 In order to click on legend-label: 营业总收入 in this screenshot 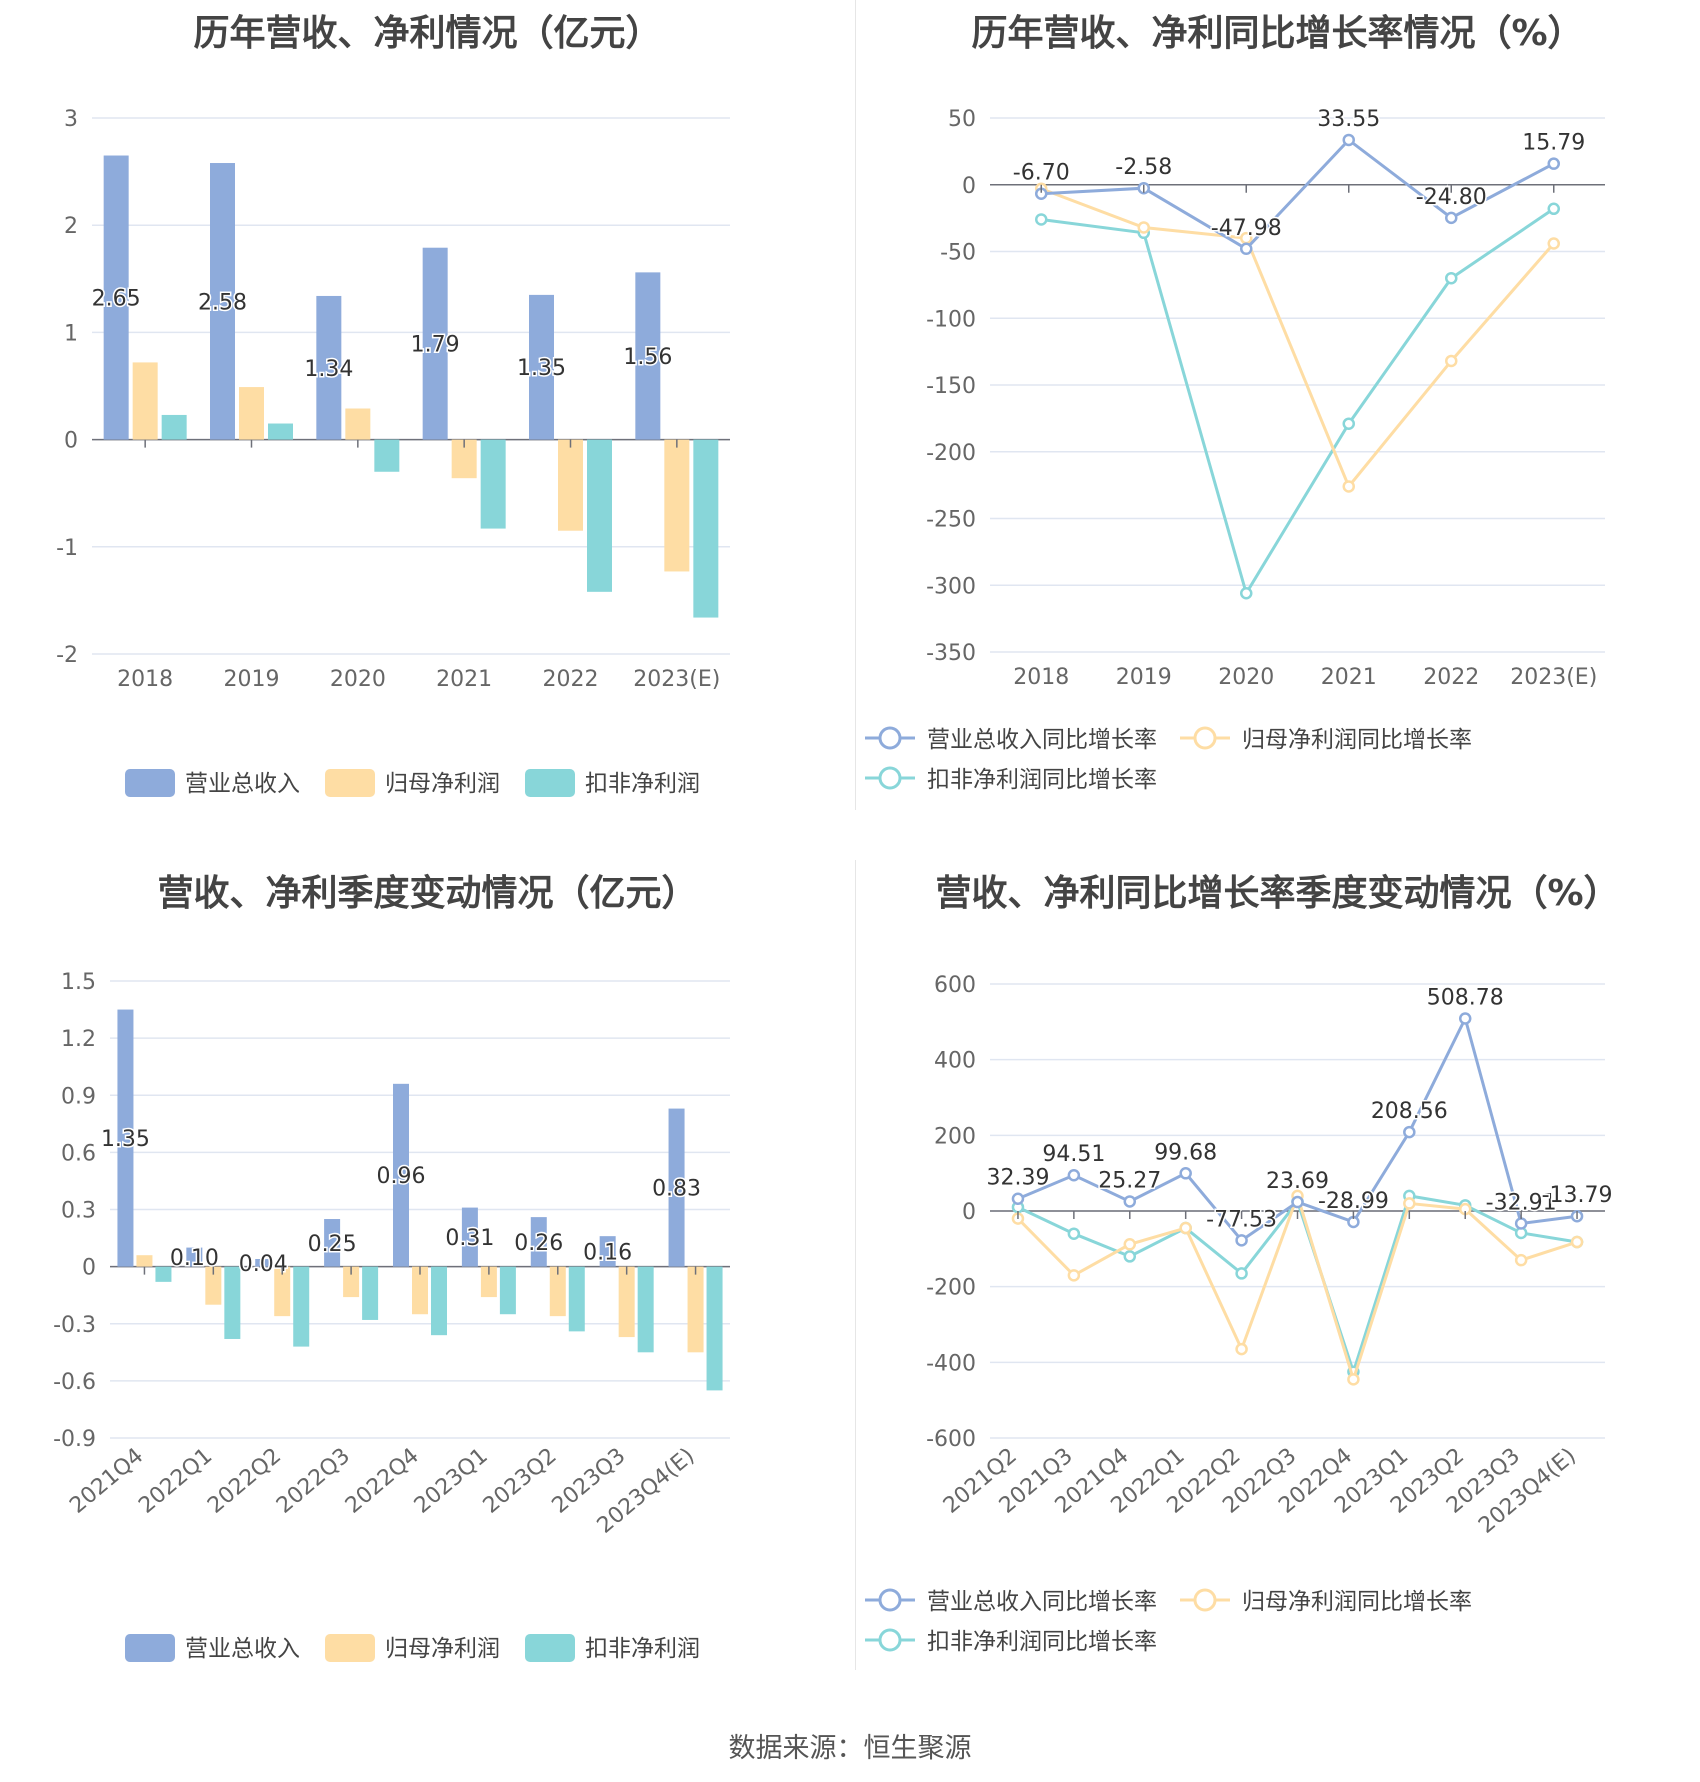, I will do `click(242, 784)`.